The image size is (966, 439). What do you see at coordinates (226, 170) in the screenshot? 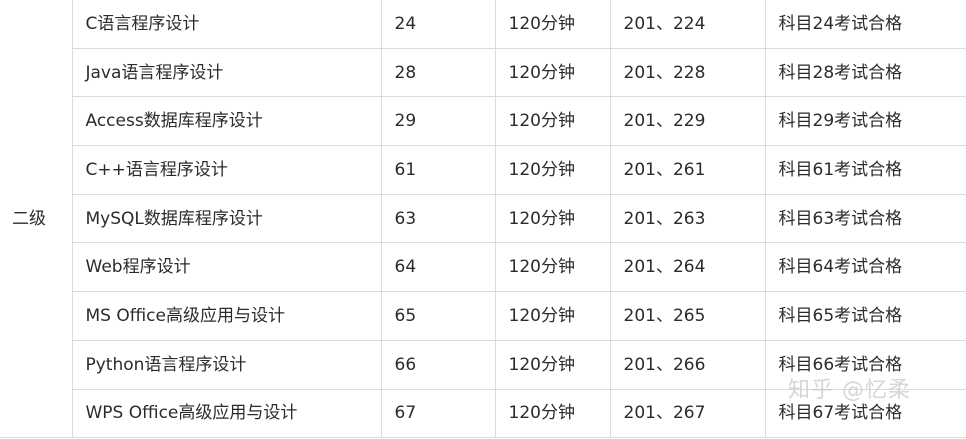
I see `subject-cell: C++语言程序设计` at bounding box center [226, 170].